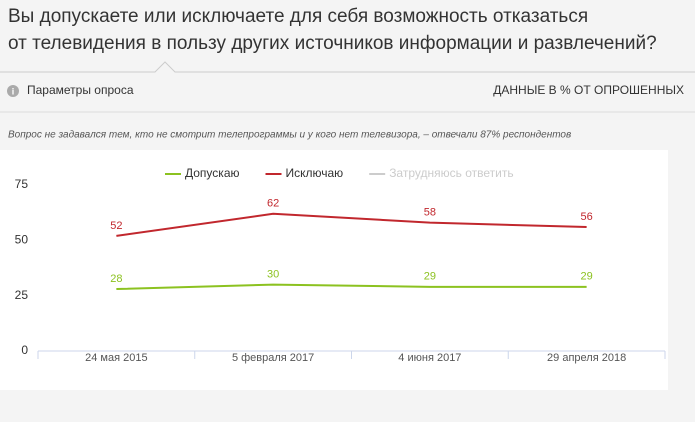 The image size is (695, 422). I want to click on y-tick-label: 50, so click(22, 240).